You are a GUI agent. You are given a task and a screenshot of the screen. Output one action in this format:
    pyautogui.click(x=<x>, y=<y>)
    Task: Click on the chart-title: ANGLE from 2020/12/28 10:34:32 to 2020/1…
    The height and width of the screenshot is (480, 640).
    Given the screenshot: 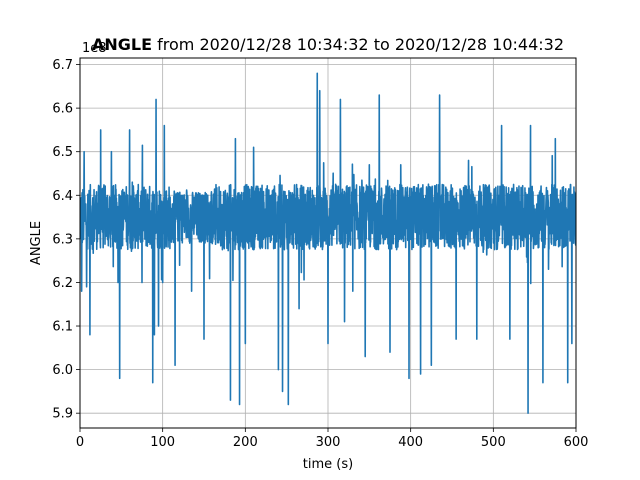 What is the action you would take?
    pyautogui.click(x=328, y=44)
    